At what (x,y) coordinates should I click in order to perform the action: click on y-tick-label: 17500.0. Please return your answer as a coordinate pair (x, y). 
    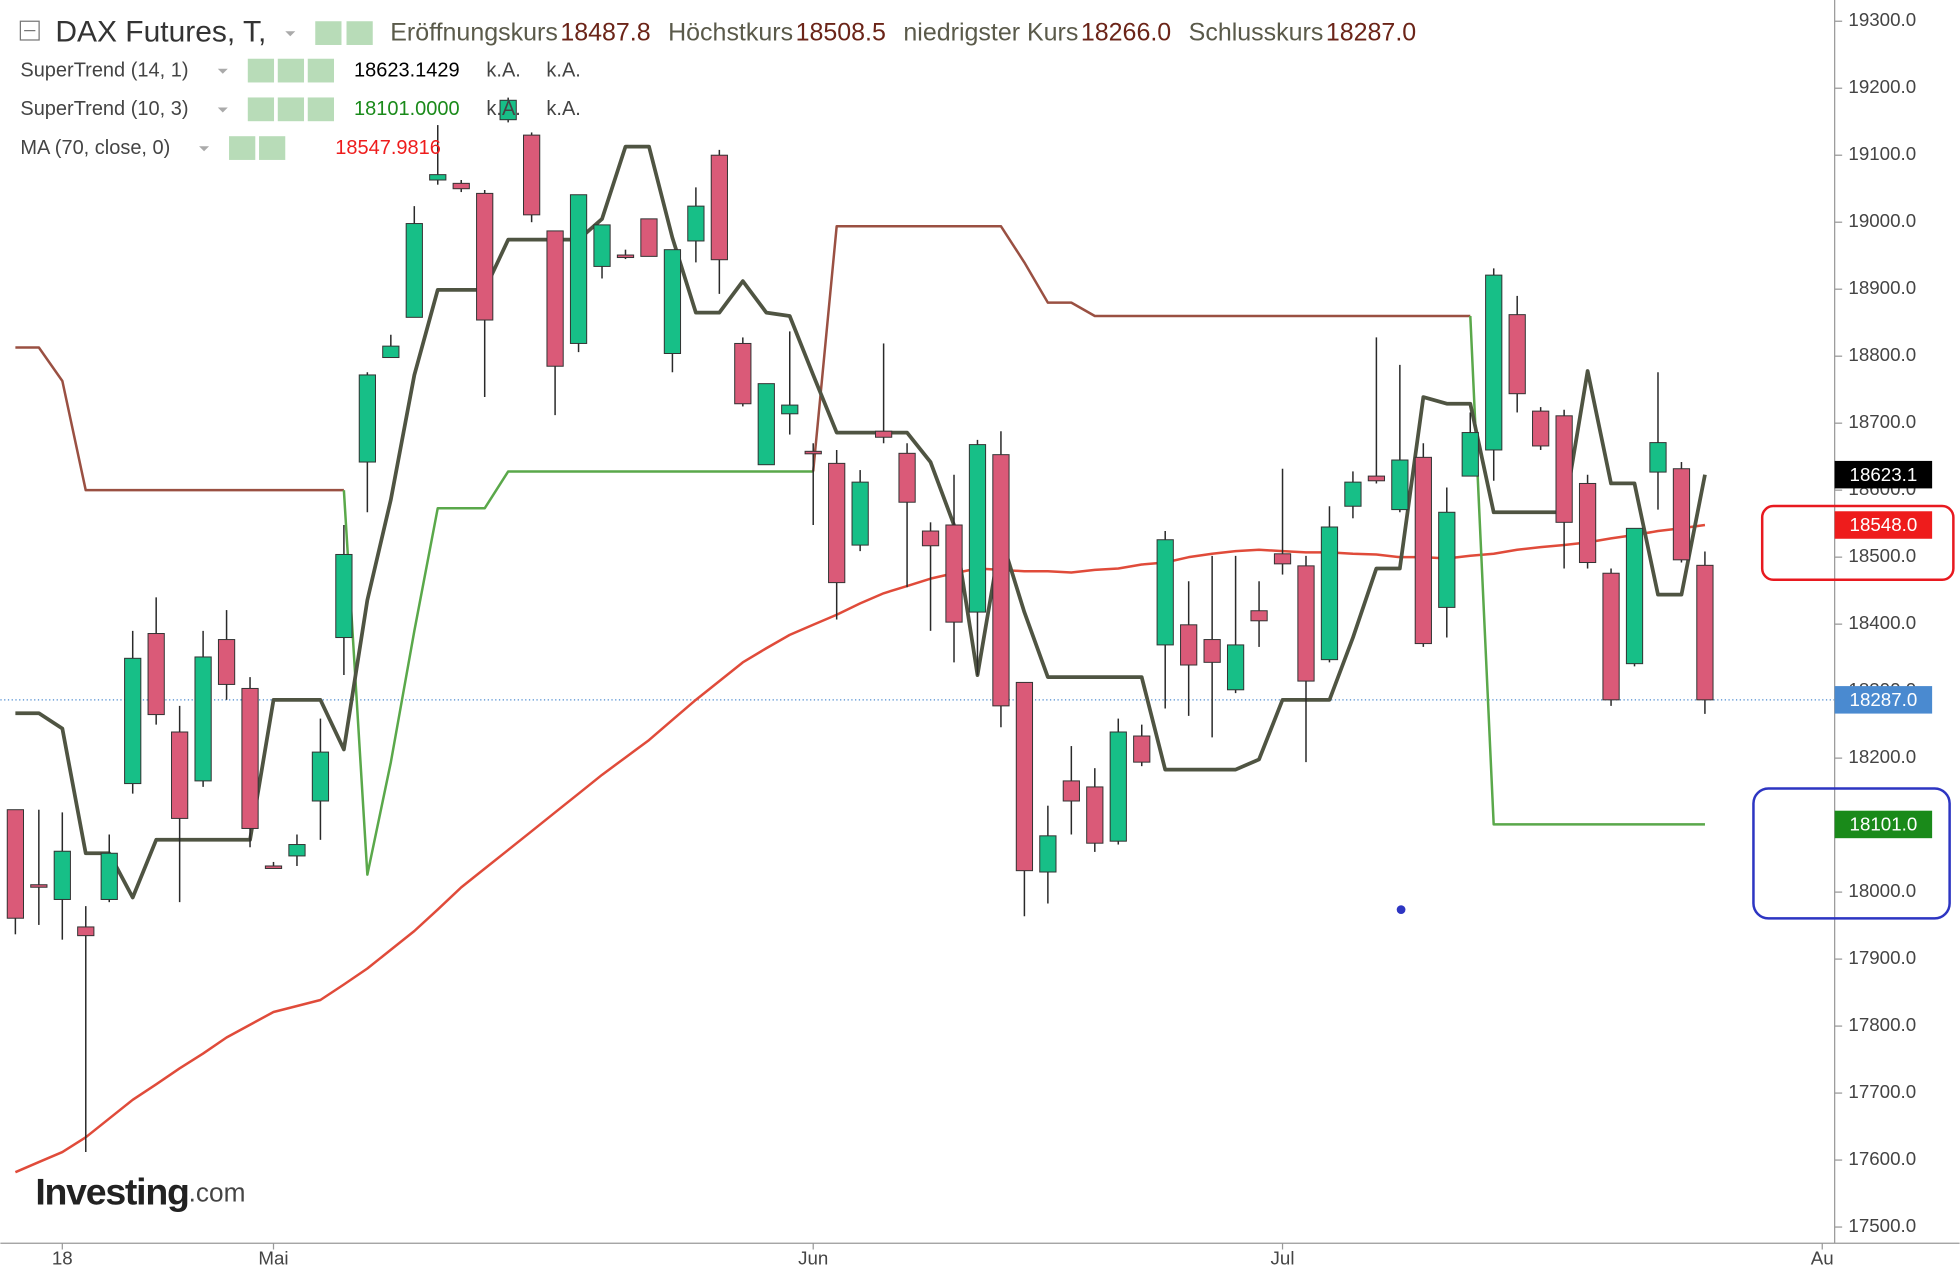
    Looking at the image, I should click on (1882, 1225).